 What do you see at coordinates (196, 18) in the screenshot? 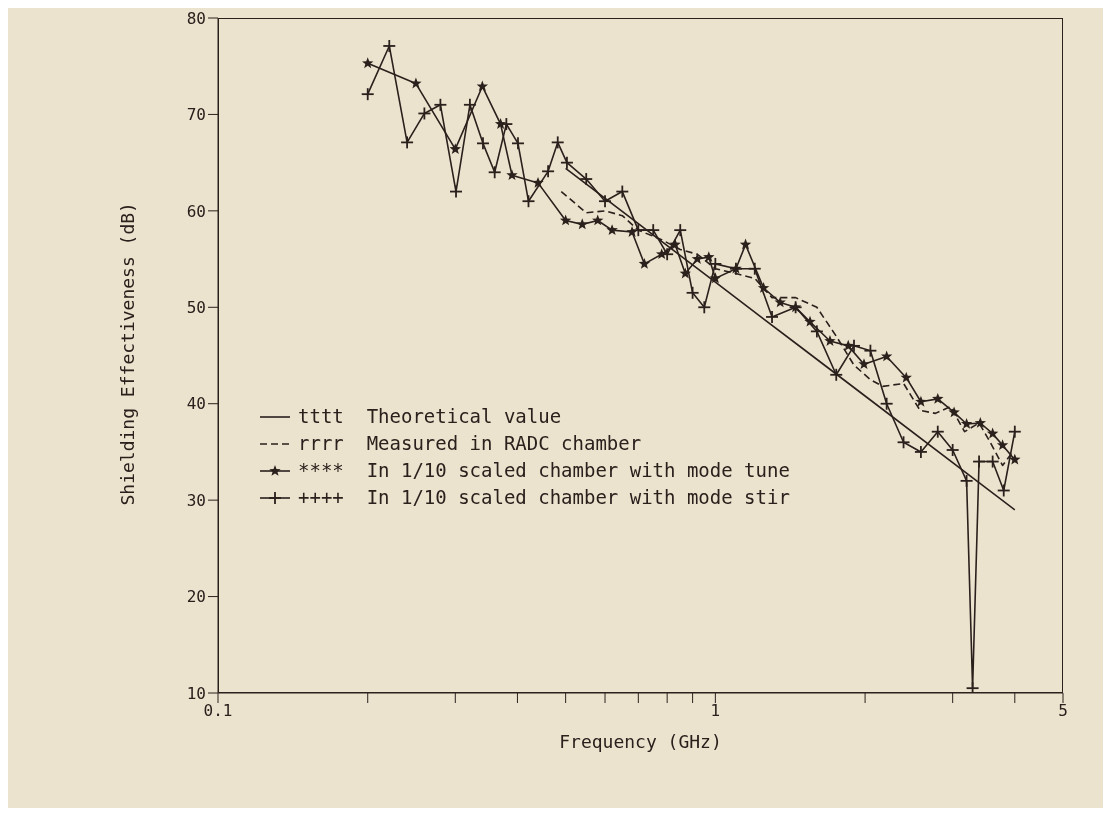
I see `y-tick-label: 80` at bounding box center [196, 18].